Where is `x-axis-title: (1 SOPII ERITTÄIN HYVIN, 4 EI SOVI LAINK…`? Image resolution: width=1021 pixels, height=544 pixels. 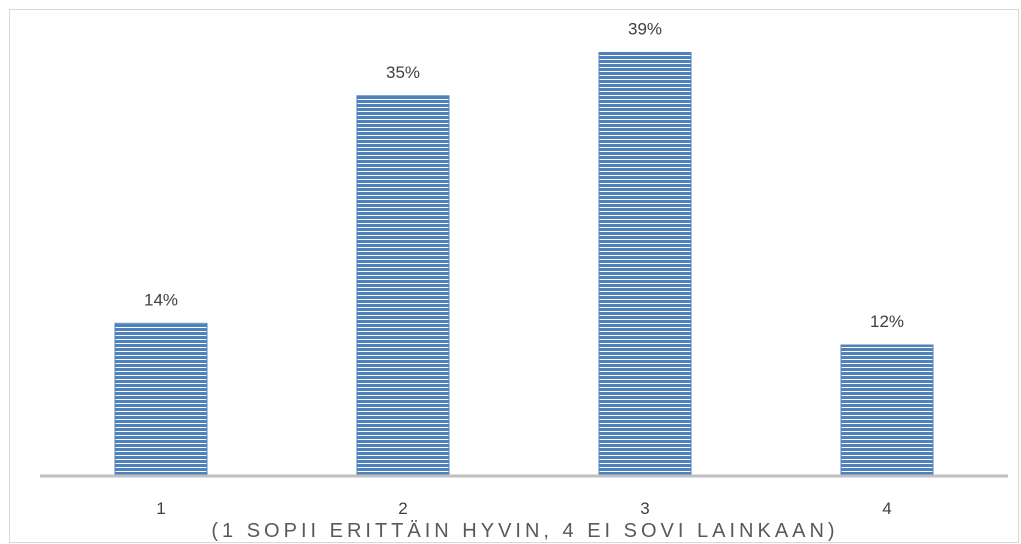
x-axis-title: (1 SOPII ERITTÄIN HYVIN, 4 EI SOVI LAINK… is located at coordinates (524, 531).